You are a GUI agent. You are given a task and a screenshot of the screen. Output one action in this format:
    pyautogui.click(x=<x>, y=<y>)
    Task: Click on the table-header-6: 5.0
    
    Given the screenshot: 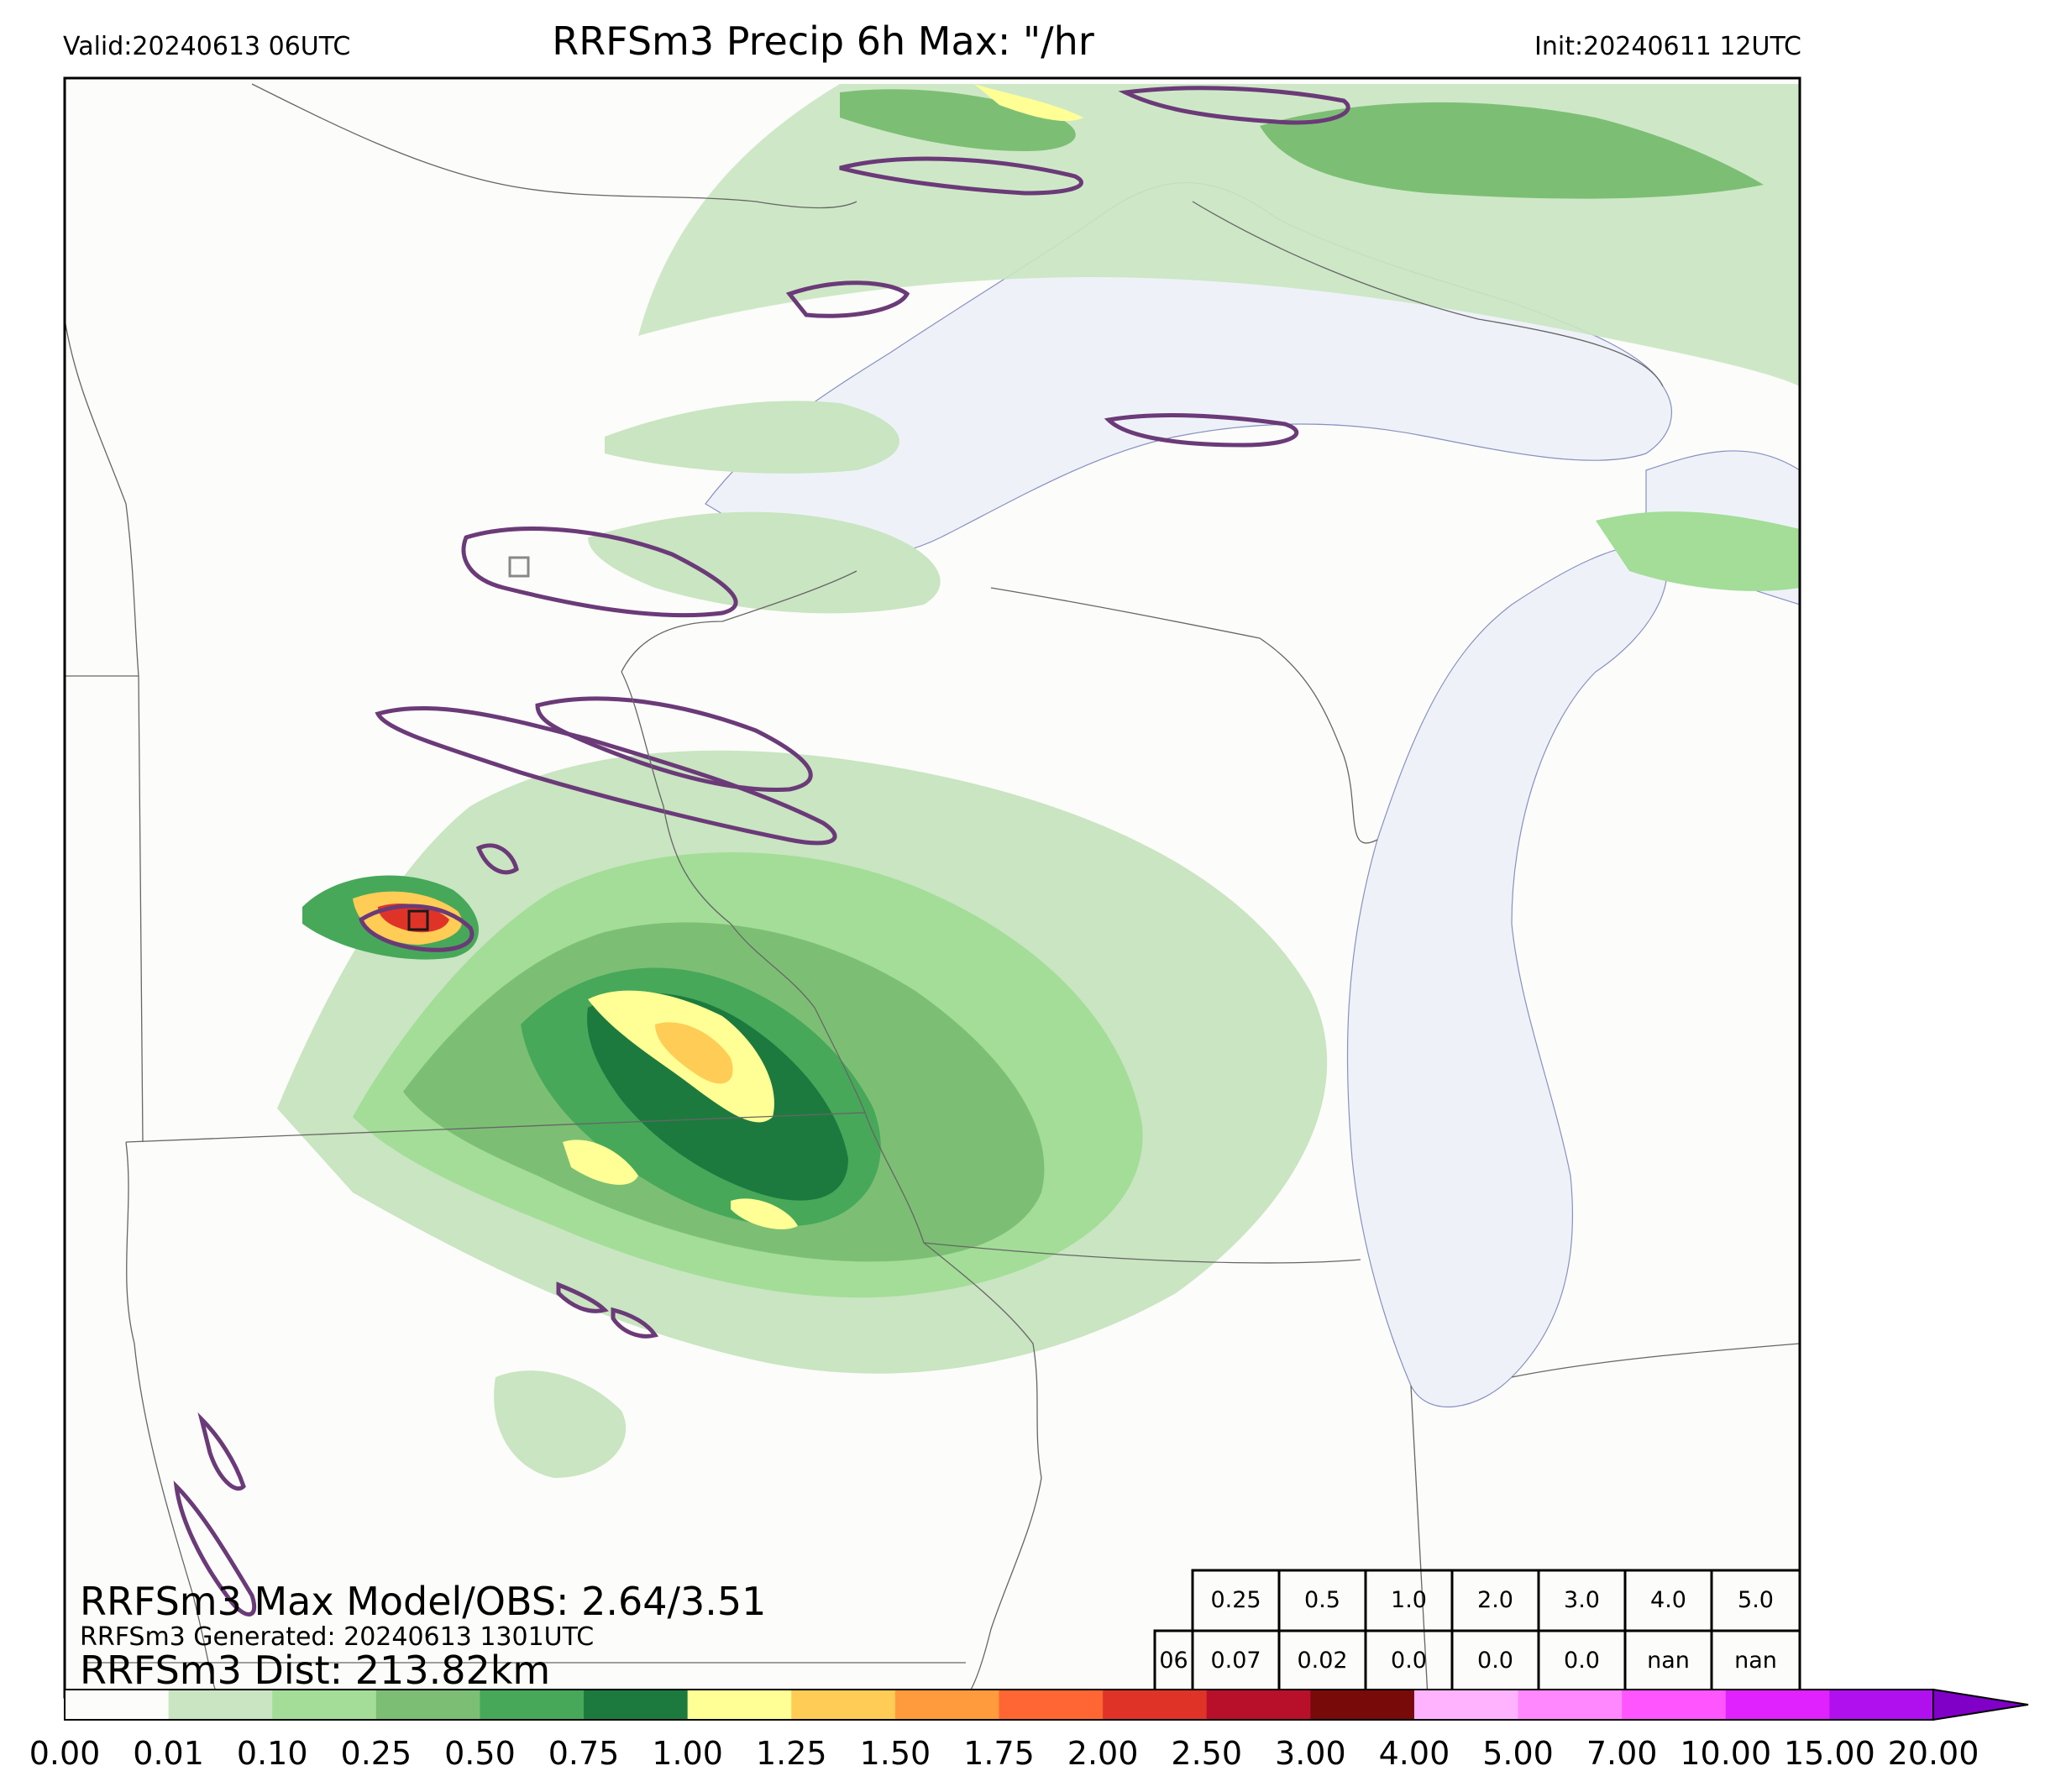 What is the action you would take?
    pyautogui.click(x=1756, y=1600)
    